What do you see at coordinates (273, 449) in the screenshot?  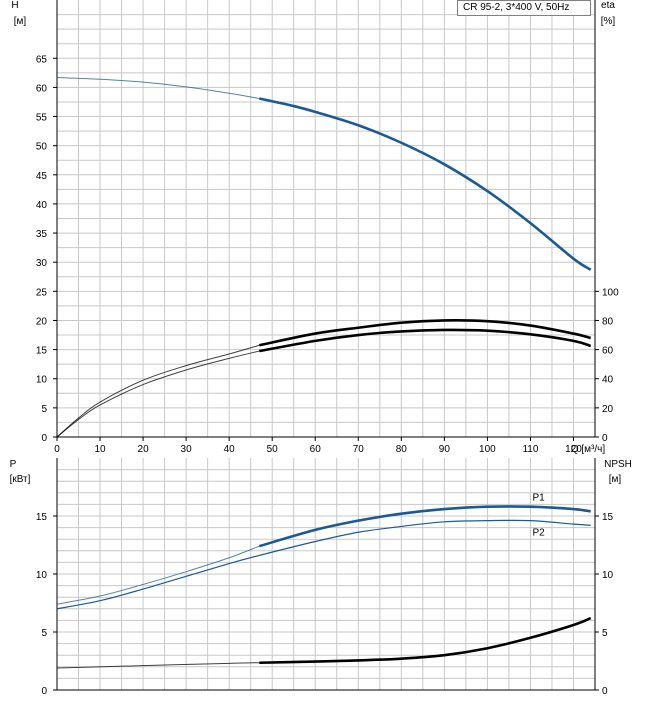 I see `x-tick-label: 50` at bounding box center [273, 449].